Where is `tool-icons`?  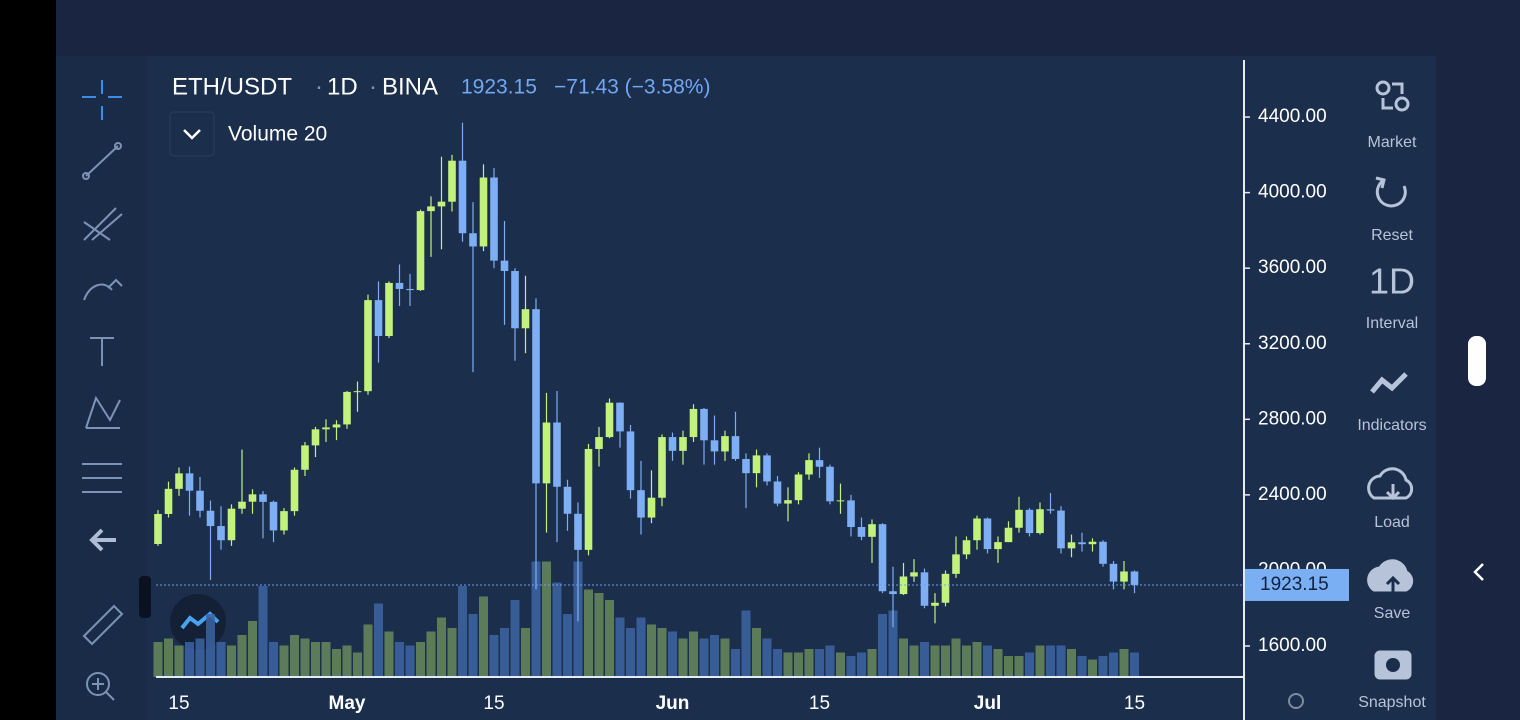 tool-icons is located at coordinates (103, 390).